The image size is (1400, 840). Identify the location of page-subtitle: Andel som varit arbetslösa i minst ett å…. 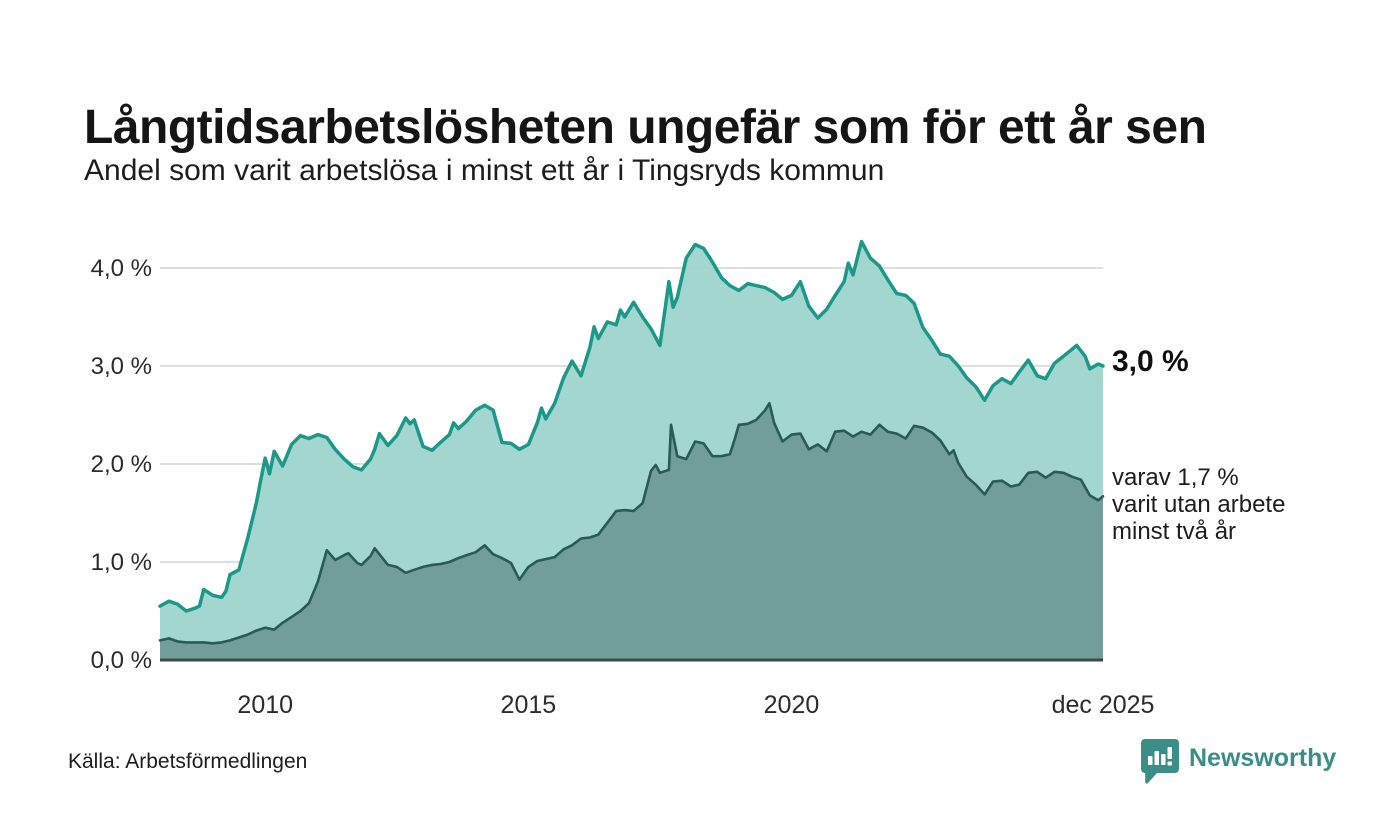
(484, 170).